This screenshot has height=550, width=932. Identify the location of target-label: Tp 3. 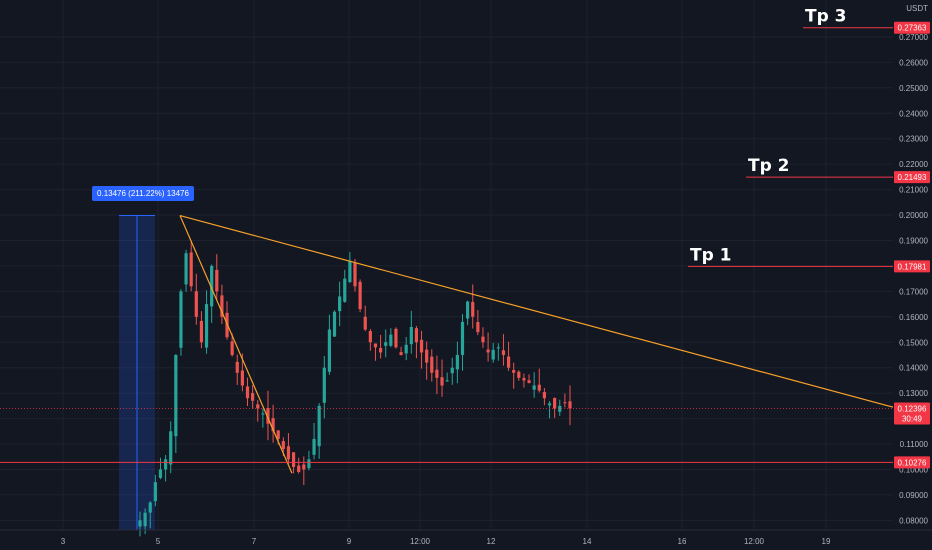
(826, 17).